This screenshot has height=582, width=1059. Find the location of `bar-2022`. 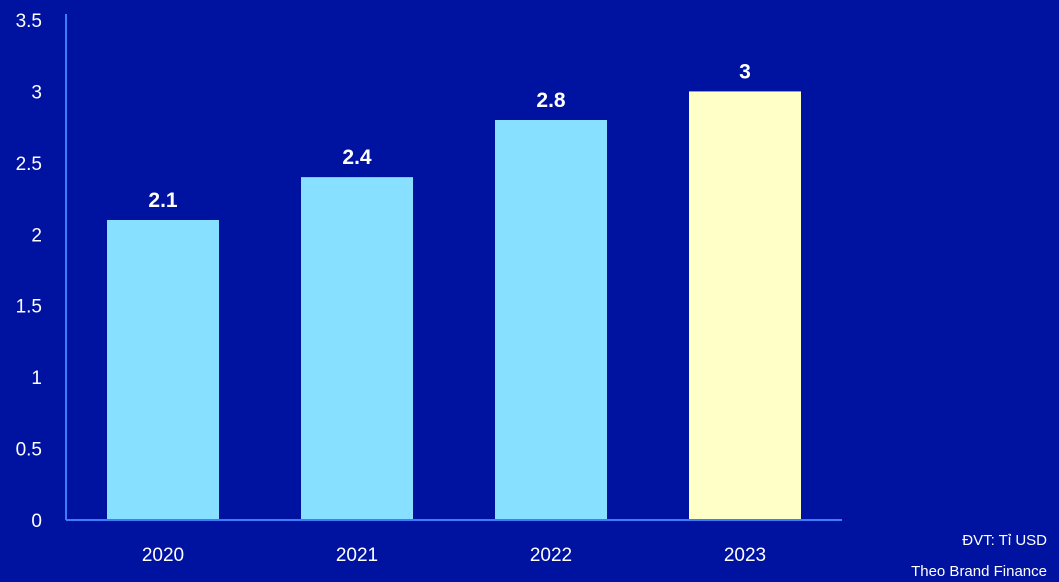

bar-2022 is located at coordinates (551, 320).